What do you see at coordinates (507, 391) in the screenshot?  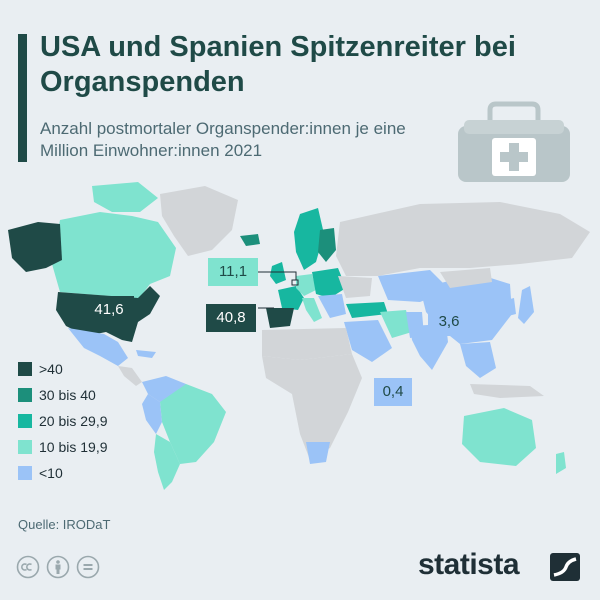 I see `indonesia` at bounding box center [507, 391].